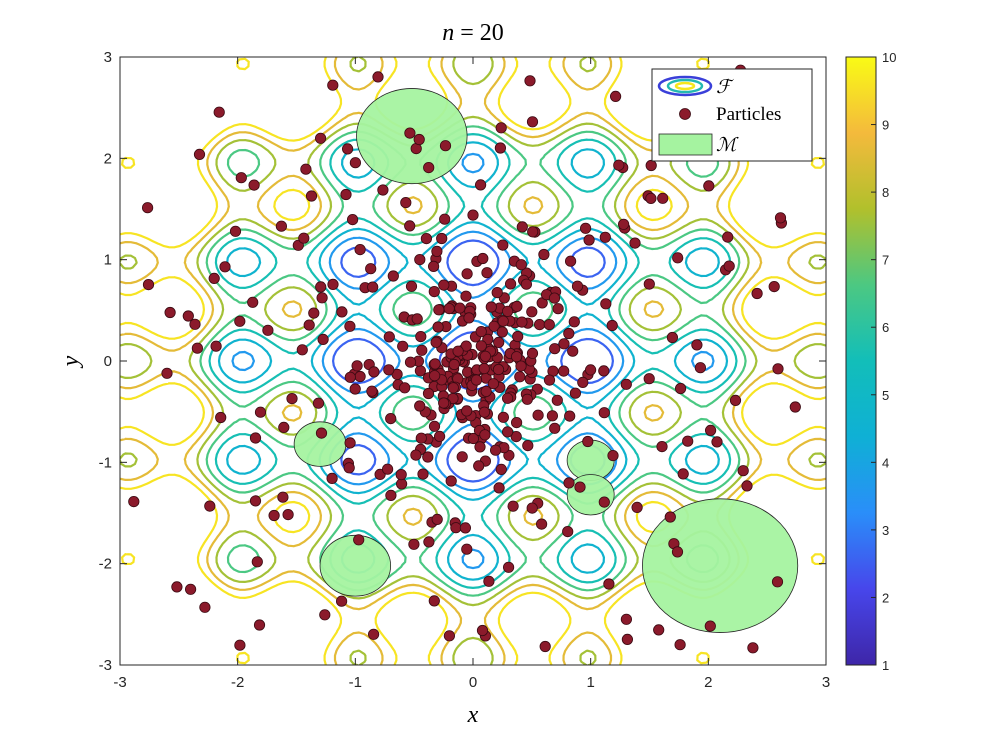 This screenshot has width=997, height=747. What do you see at coordinates (108, 57) in the screenshot?
I see `y-tick-label: 3` at bounding box center [108, 57].